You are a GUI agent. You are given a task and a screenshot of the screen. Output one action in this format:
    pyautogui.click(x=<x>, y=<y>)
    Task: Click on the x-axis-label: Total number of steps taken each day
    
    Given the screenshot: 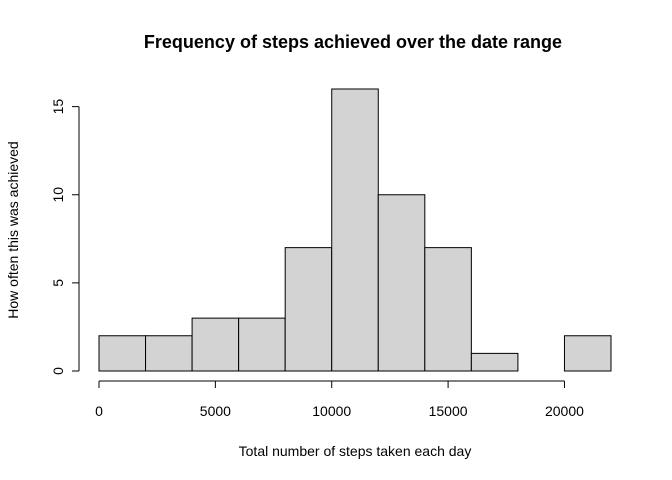 What is the action you would take?
    pyautogui.click(x=355, y=451)
    